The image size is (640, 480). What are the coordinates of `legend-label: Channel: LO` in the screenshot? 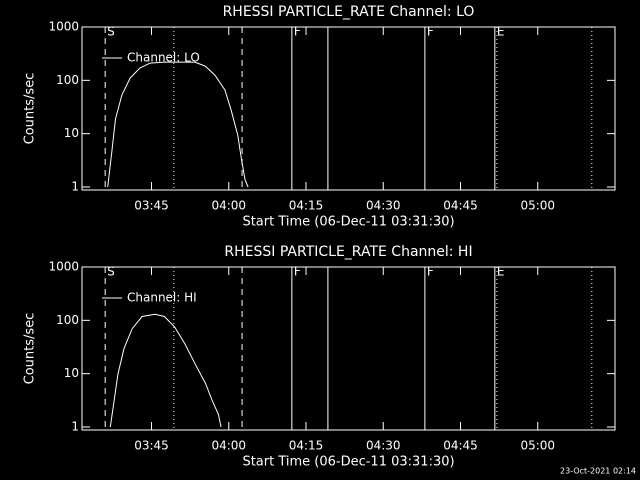 It's located at (163, 58).